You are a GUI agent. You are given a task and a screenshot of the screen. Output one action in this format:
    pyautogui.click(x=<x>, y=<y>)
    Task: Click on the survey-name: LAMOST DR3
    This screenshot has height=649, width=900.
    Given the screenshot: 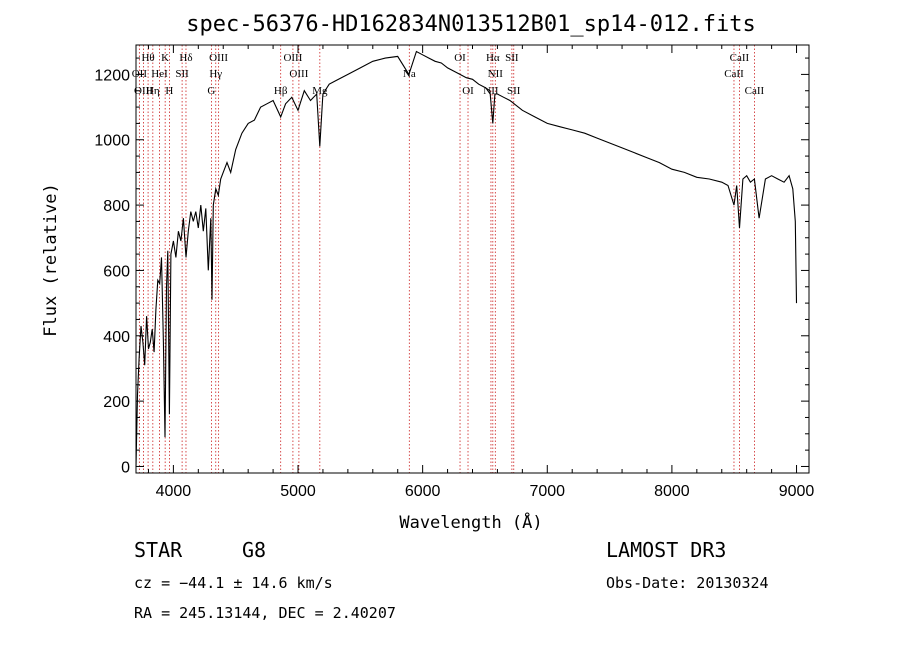 What is the action you would take?
    pyautogui.click(x=666, y=550)
    